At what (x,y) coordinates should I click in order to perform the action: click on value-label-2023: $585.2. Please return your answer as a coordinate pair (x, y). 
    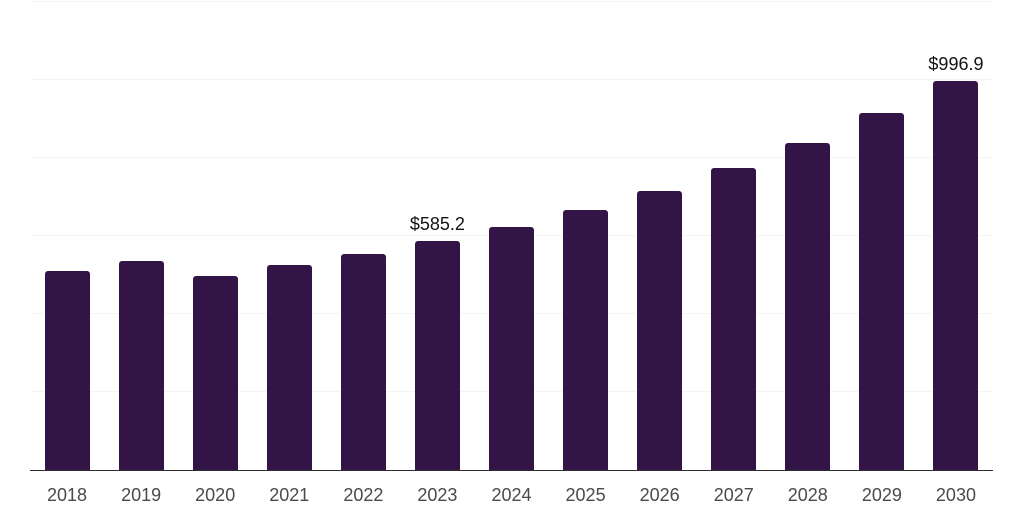
    Looking at the image, I should click on (437, 224).